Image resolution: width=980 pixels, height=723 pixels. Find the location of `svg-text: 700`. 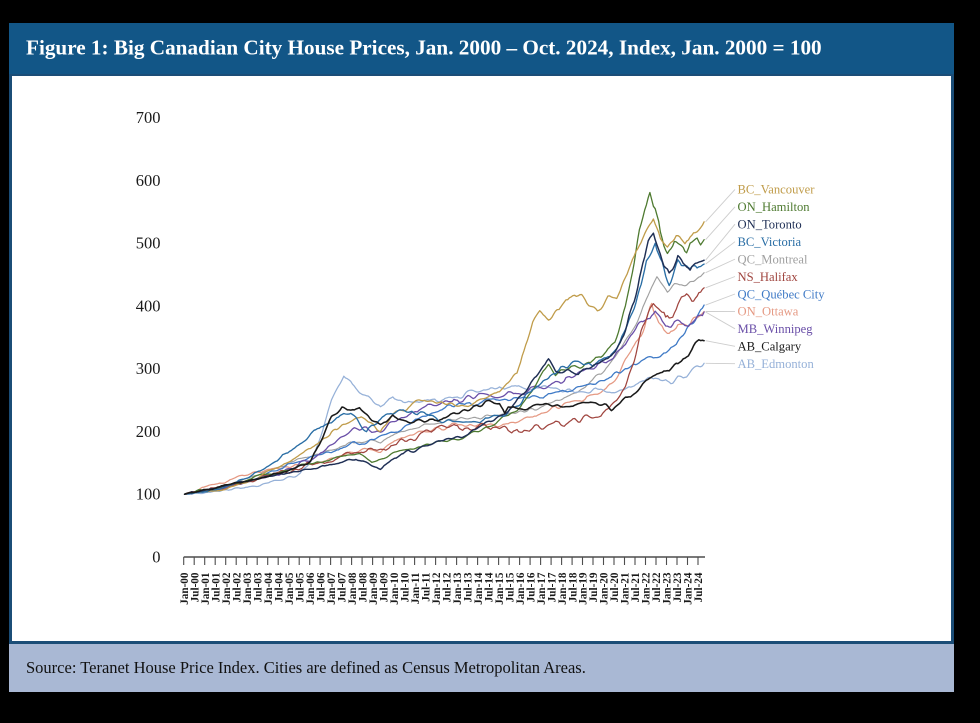

svg-text: 700 is located at coordinates (148, 117).